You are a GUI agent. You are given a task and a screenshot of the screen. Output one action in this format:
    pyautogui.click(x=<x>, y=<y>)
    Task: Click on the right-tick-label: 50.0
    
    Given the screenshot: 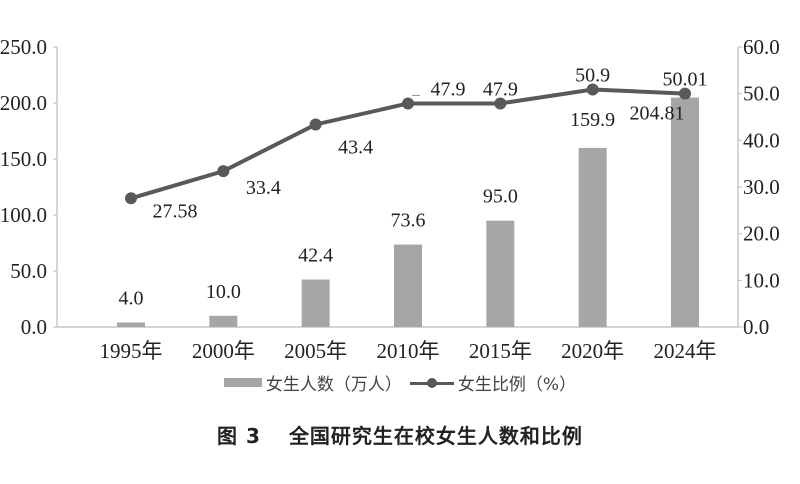 What is the action you would take?
    pyautogui.click(x=761, y=94)
    